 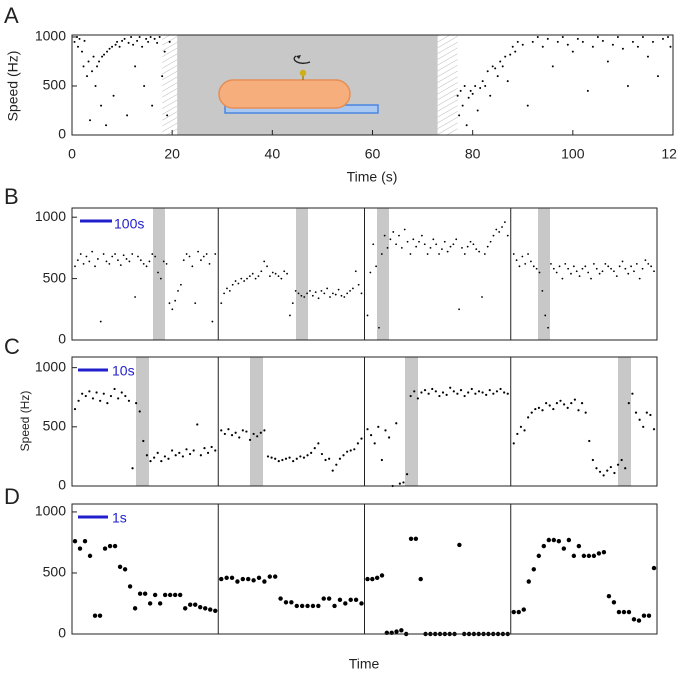 What do you see at coordinates (573, 154) in the screenshot?
I see `x-tick-label: 100` at bounding box center [573, 154].